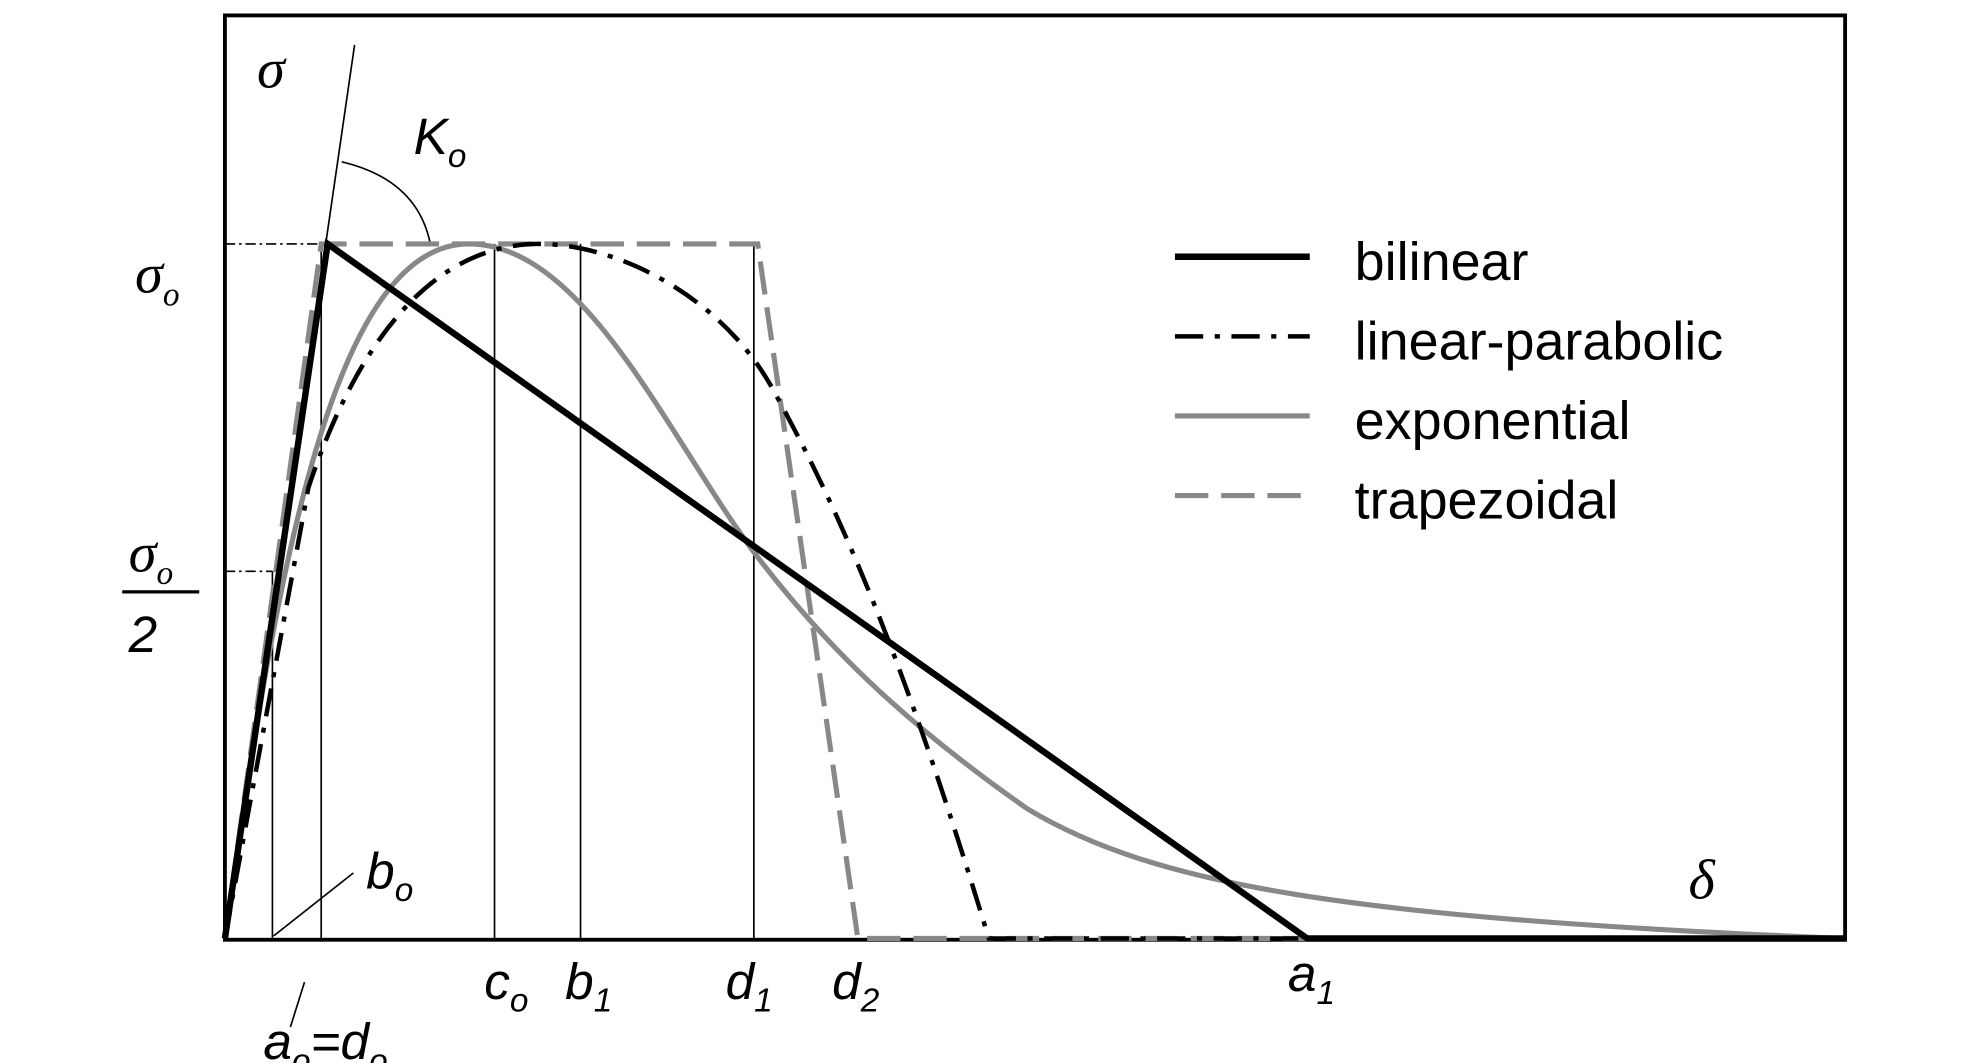  I want to click on marker: d1, so click(749, 986).